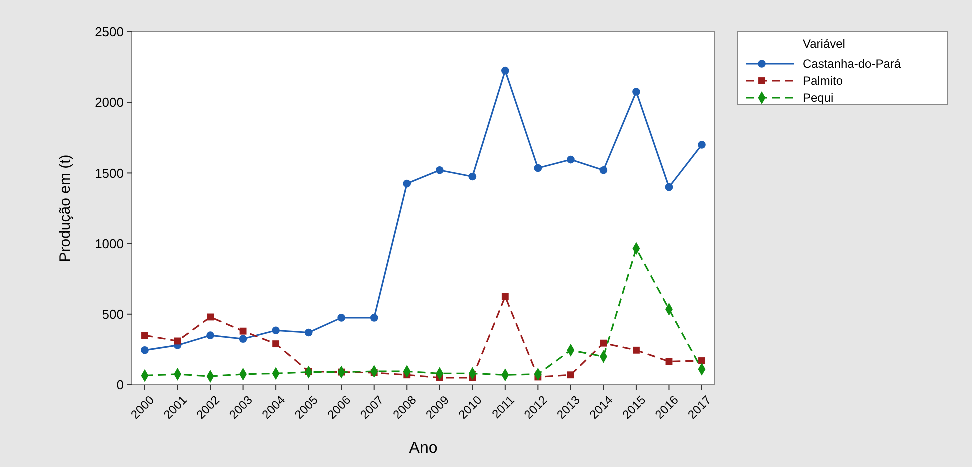  What do you see at coordinates (824, 44) in the screenshot?
I see `legend-title: Variável` at bounding box center [824, 44].